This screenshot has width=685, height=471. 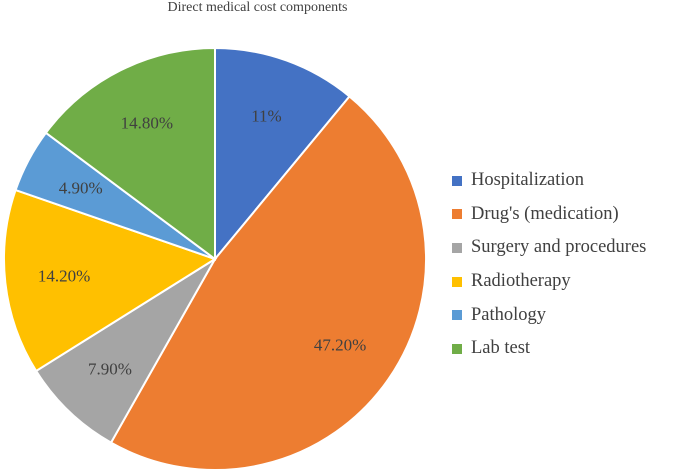 I want to click on chart-title: Direct medical cost components, so click(x=257, y=7).